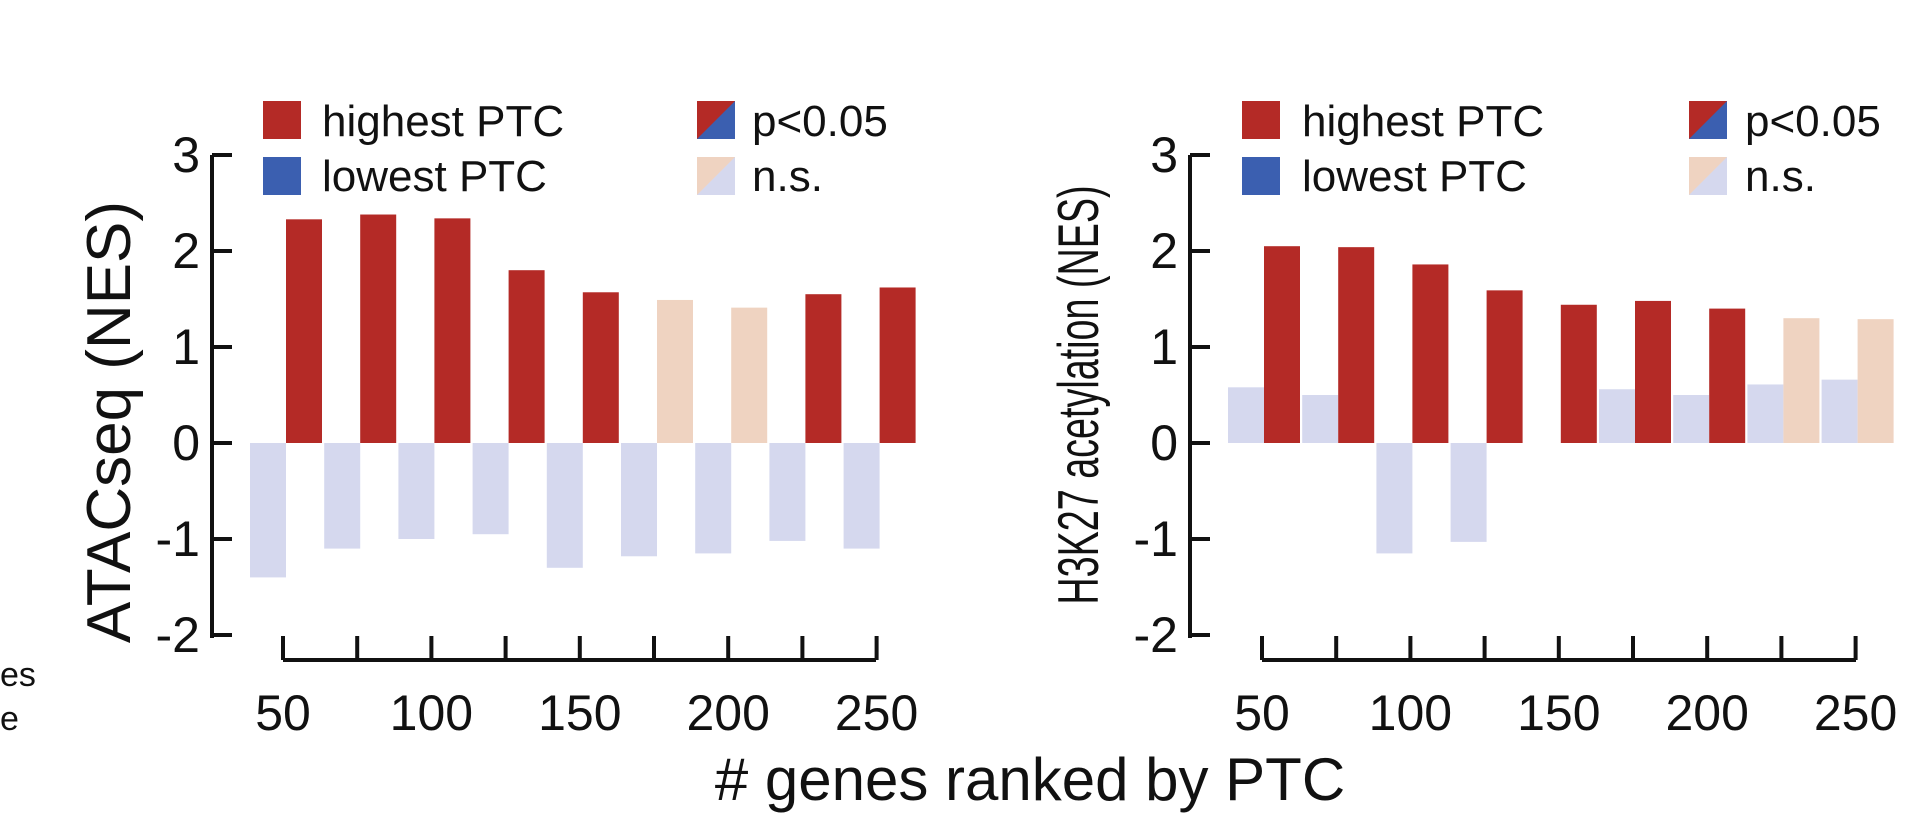 This screenshot has height=820, width=1920. Describe the element at coordinates (9, 719) in the screenshot. I see `cropped-text-2: e` at that location.